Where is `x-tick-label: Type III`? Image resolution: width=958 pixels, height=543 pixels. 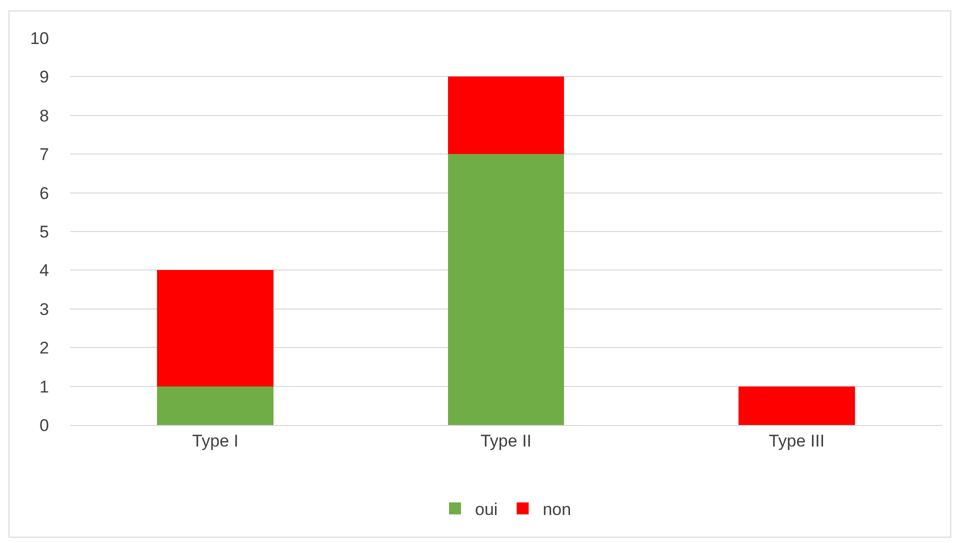 x-tick-label: Type III is located at coordinates (796, 440).